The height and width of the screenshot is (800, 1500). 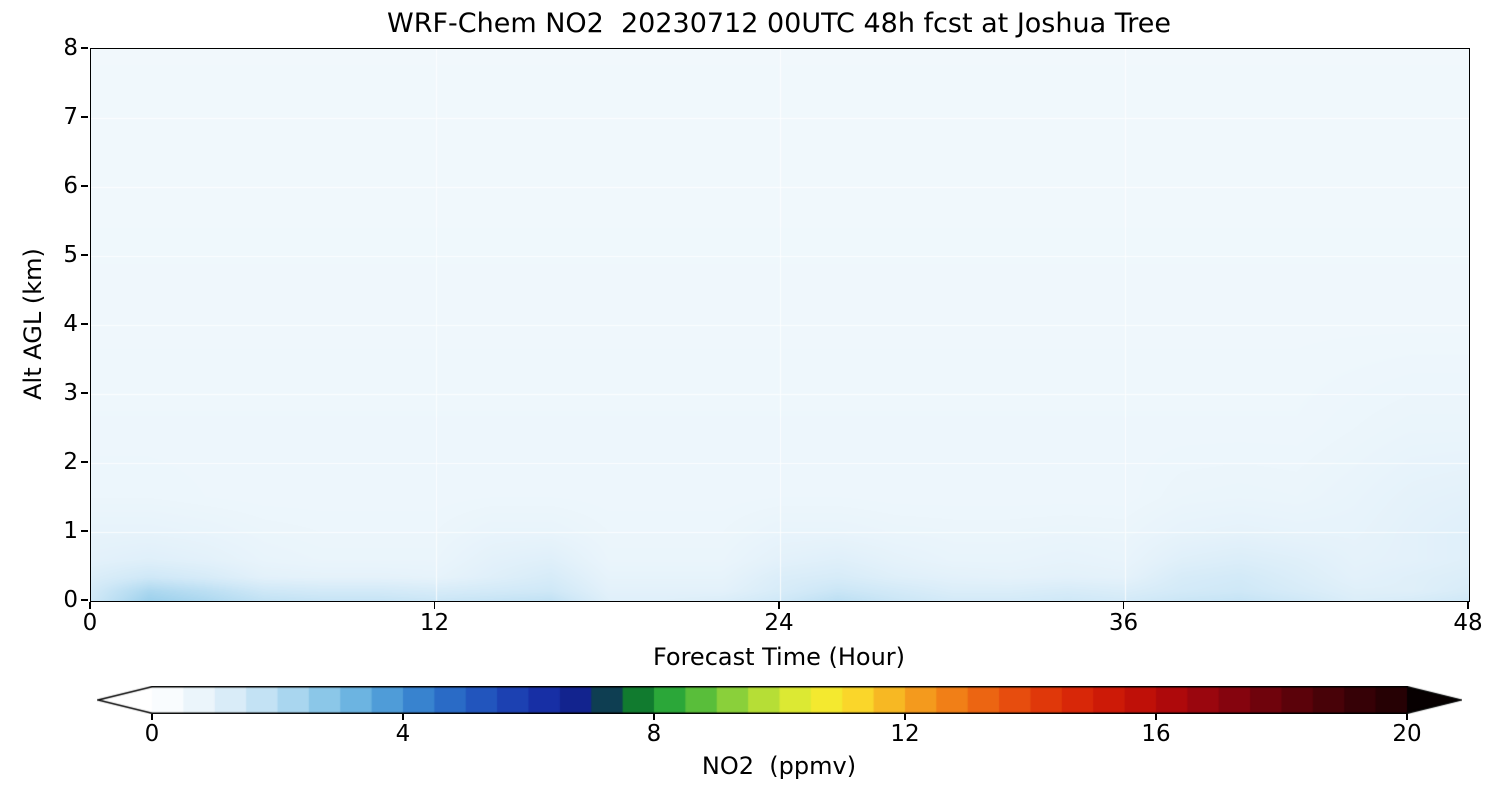 I want to click on x-axis-label: Forecast Time (Hour), so click(x=779, y=657).